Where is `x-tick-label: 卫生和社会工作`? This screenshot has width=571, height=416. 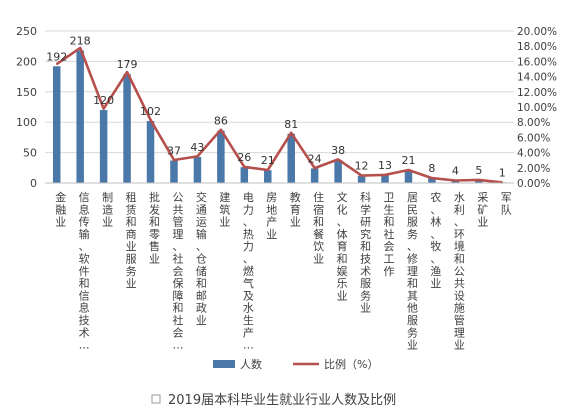 x-tick-label: 卫生和社会工作 is located at coordinates (389, 234).